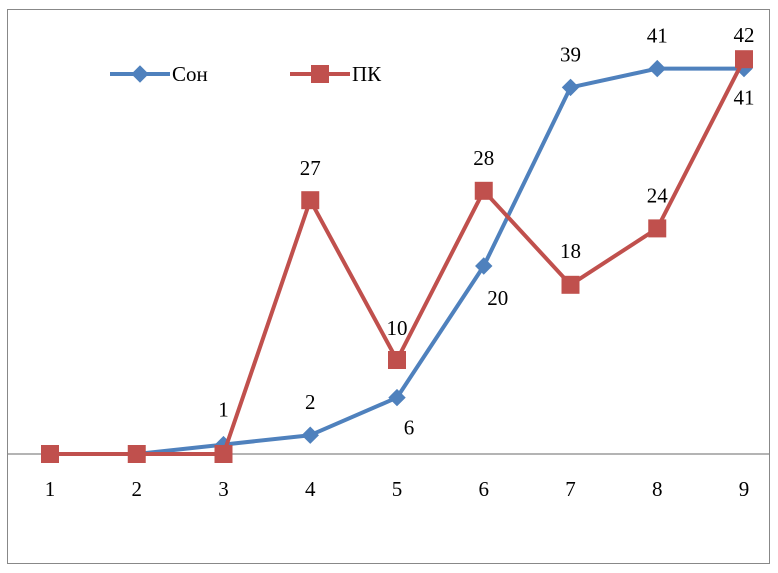  I want to click on x-tick-label: 6, so click(484, 489).